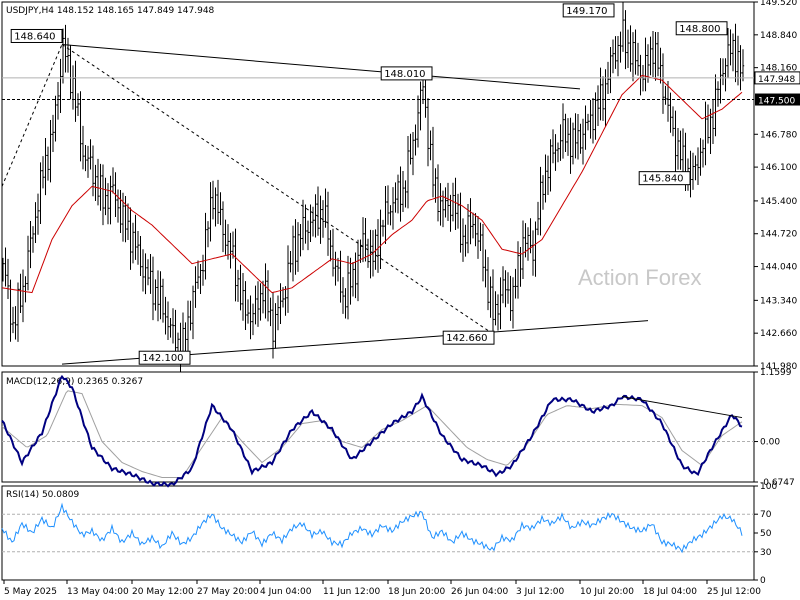 This screenshot has height=600, width=800. I want to click on rsi-tick-label: 50, so click(766, 534).